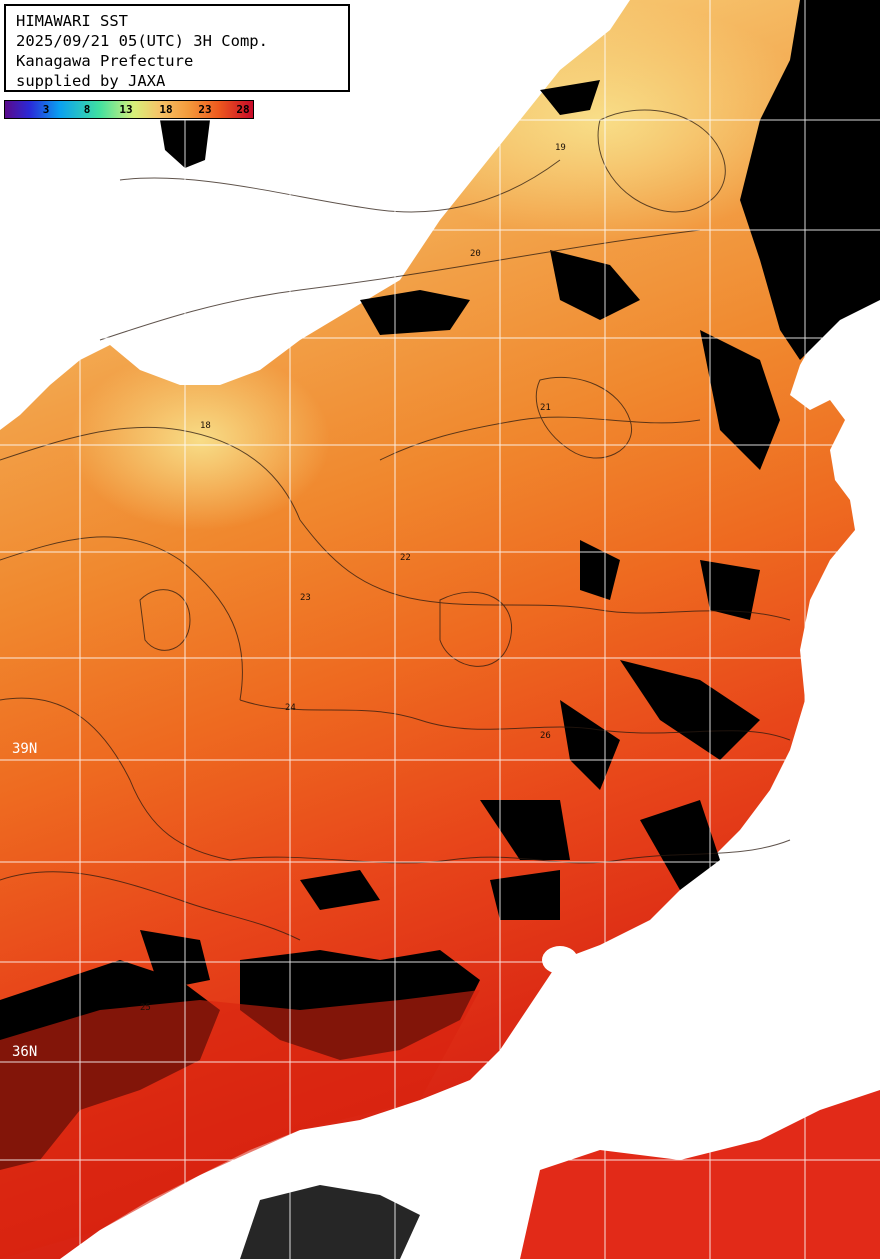  Describe the element at coordinates (243, 109) in the screenshot. I see `scale-tick: 28` at that location.